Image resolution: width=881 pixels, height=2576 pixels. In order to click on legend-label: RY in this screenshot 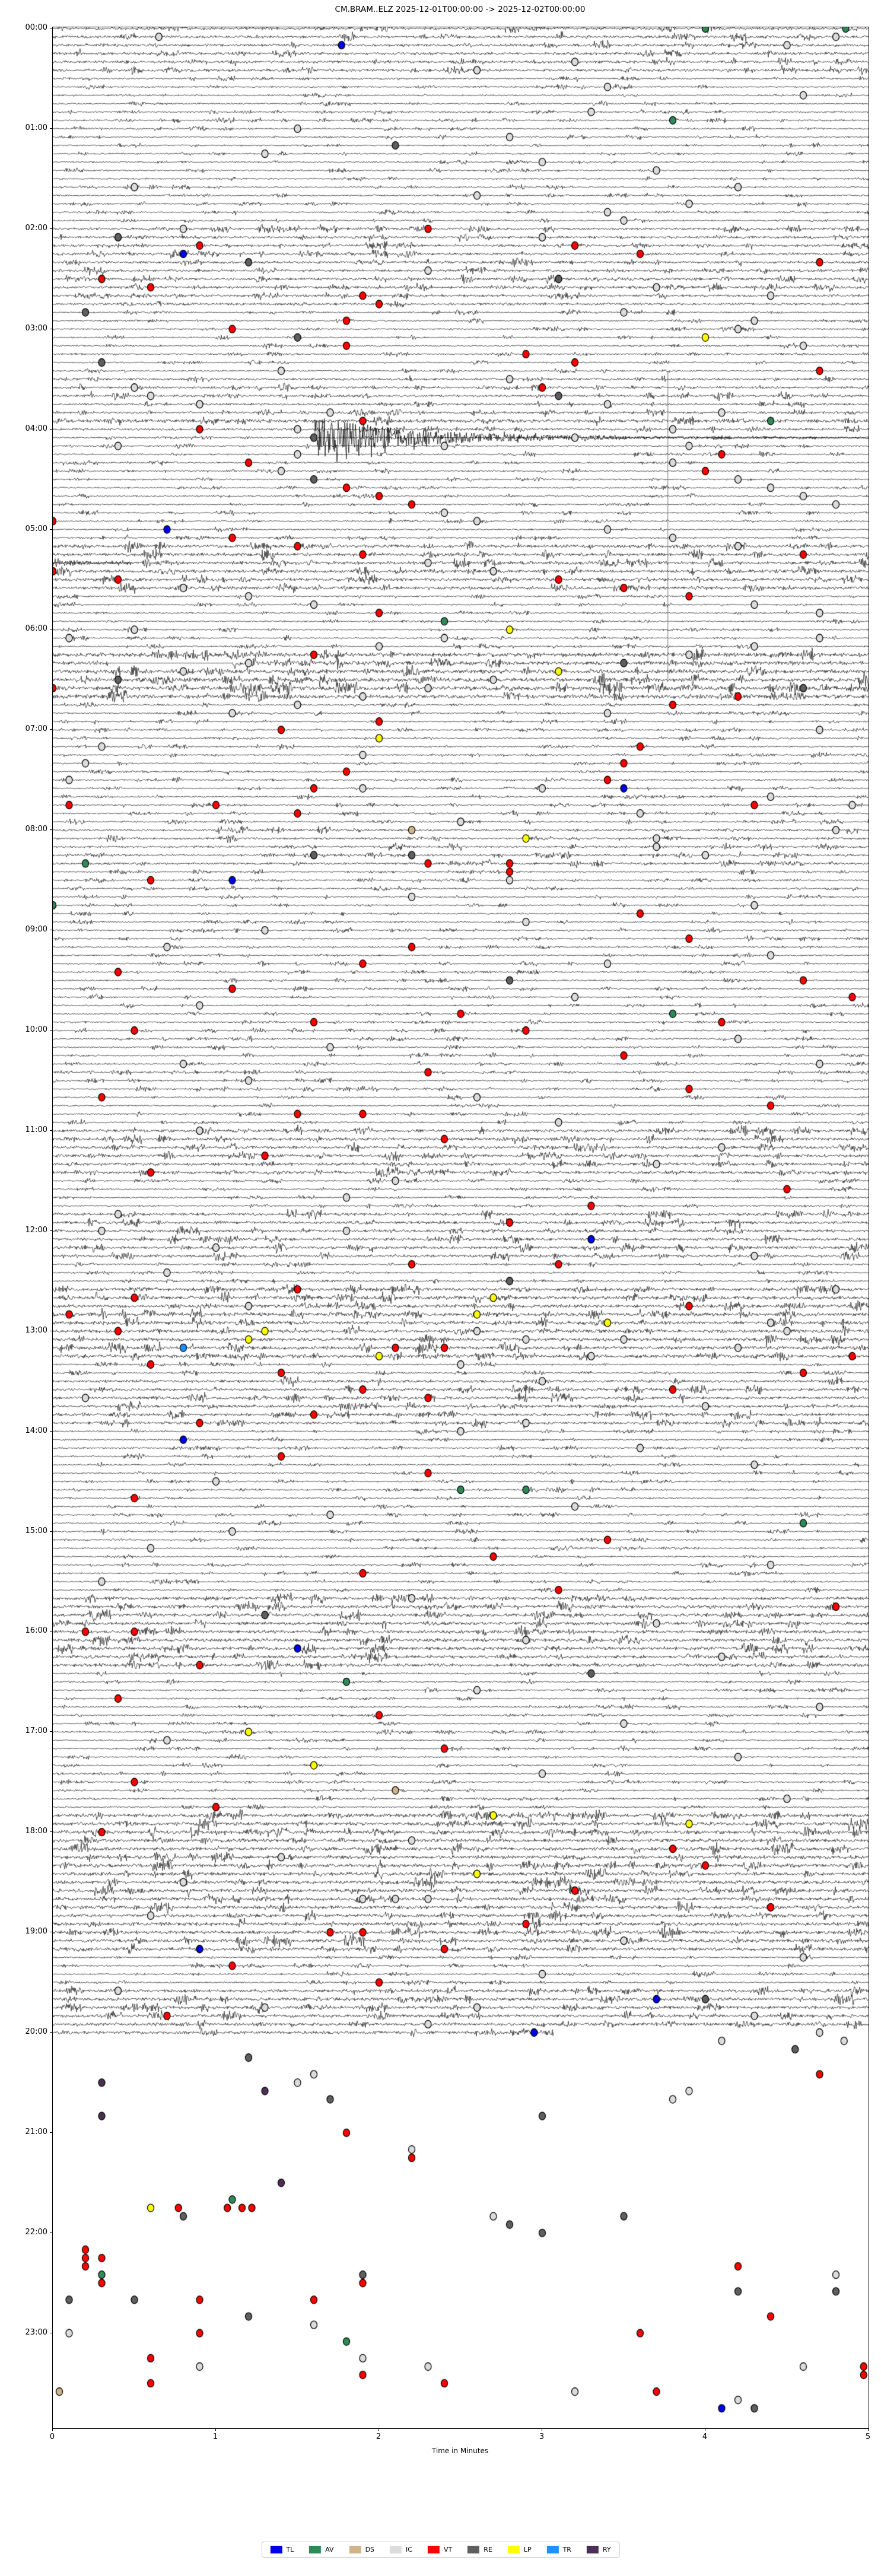, I will do `click(607, 2549)`.